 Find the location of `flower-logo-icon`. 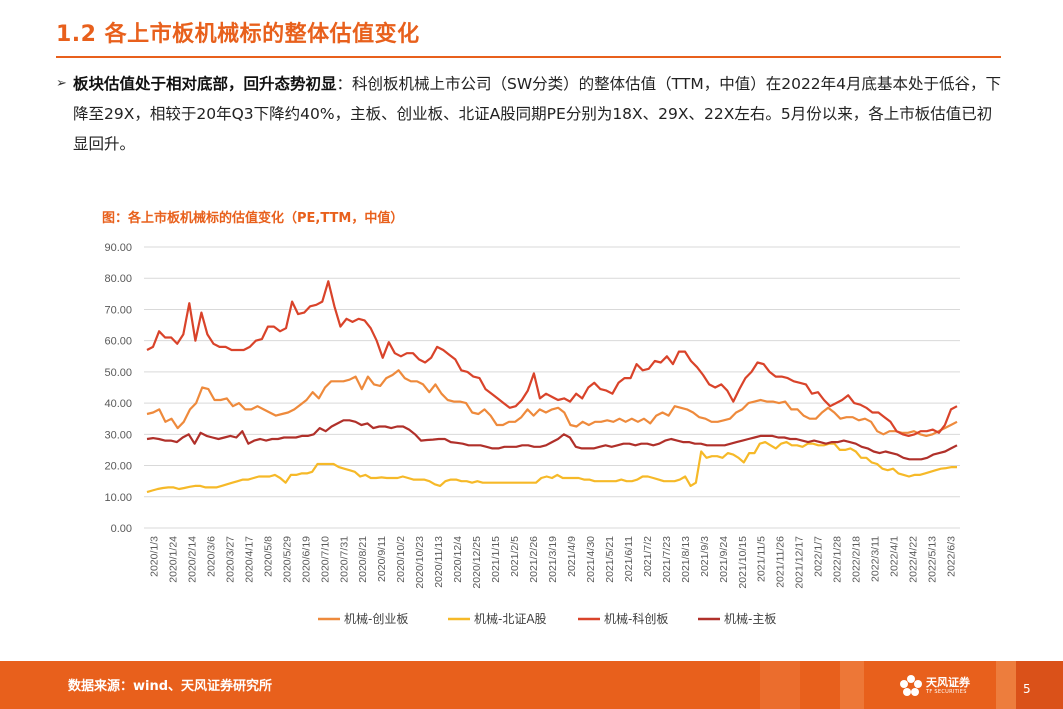

flower-logo-icon is located at coordinates (911, 685).